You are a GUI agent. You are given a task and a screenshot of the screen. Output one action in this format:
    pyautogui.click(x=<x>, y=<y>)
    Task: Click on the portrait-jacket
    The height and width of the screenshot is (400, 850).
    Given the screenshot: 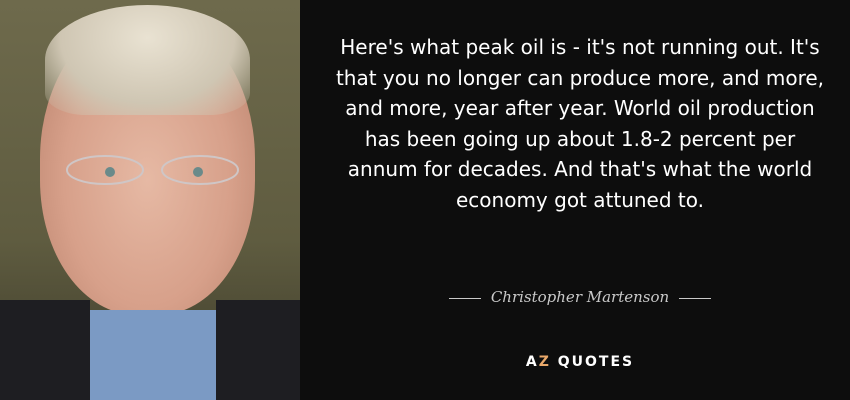 What is the action you would take?
    pyautogui.click(x=150, y=350)
    